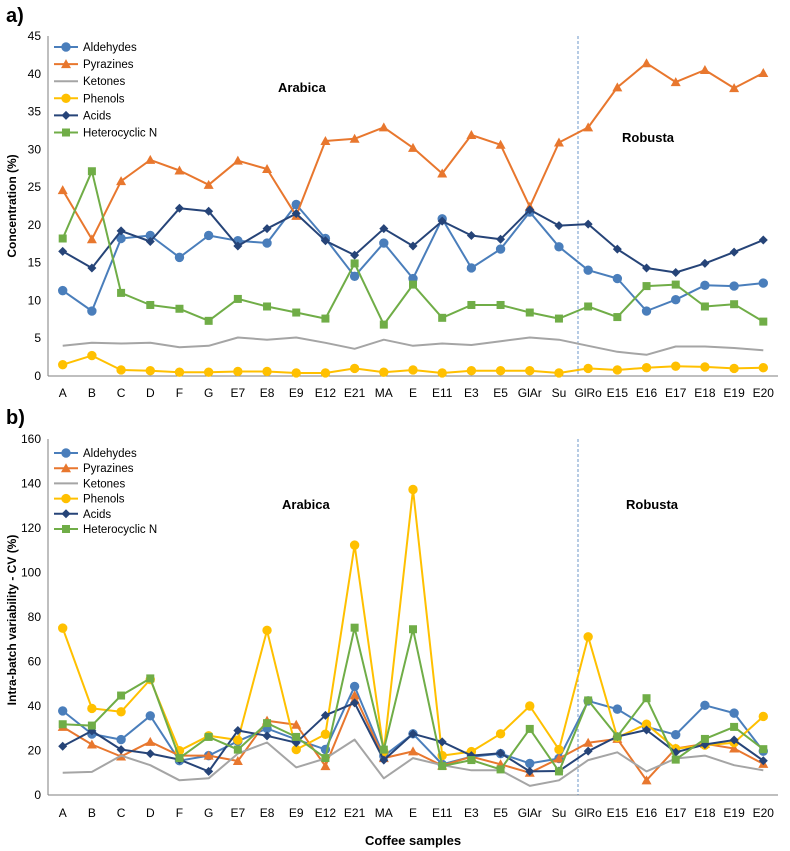 The image size is (790, 851). Describe the element at coordinates (646, 286) in the screenshot. I see `data-point-heterocyclic-n-e16` at that location.